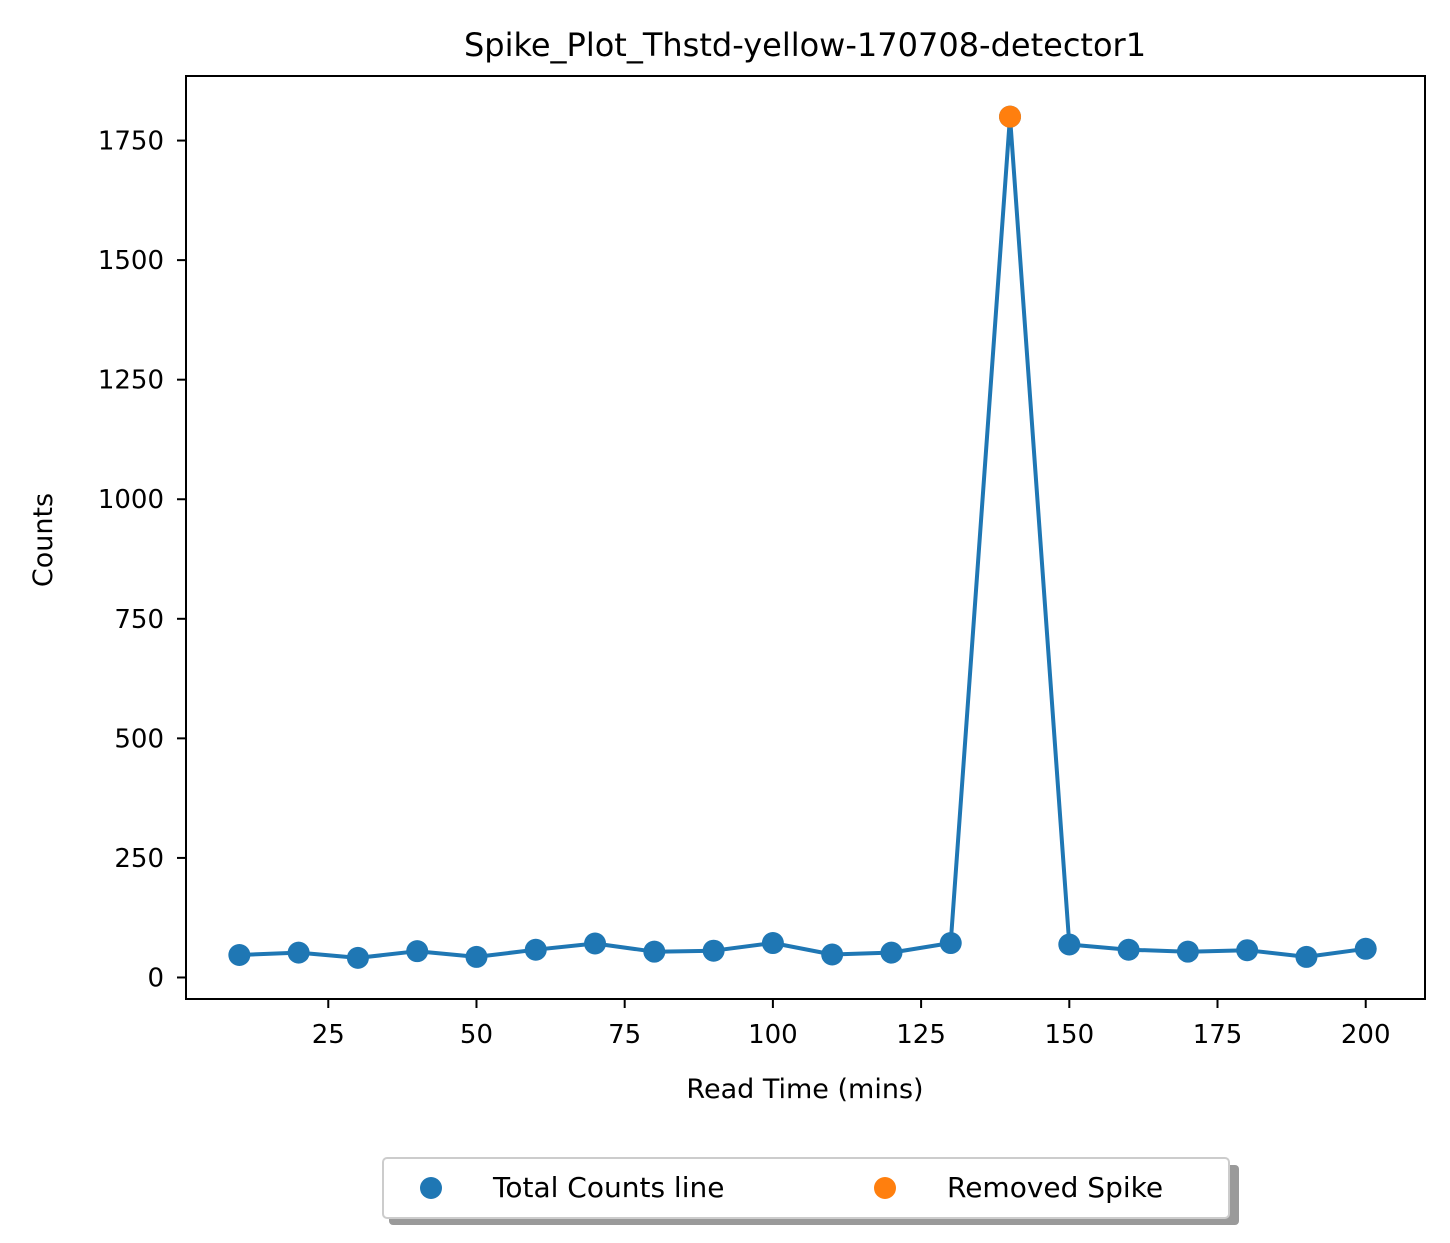 This screenshot has width=1450, height=1243. Describe the element at coordinates (142, 560) in the screenshot. I see `y-axis: 0 250 500 750 1000 1250 1500 1750` at that location.